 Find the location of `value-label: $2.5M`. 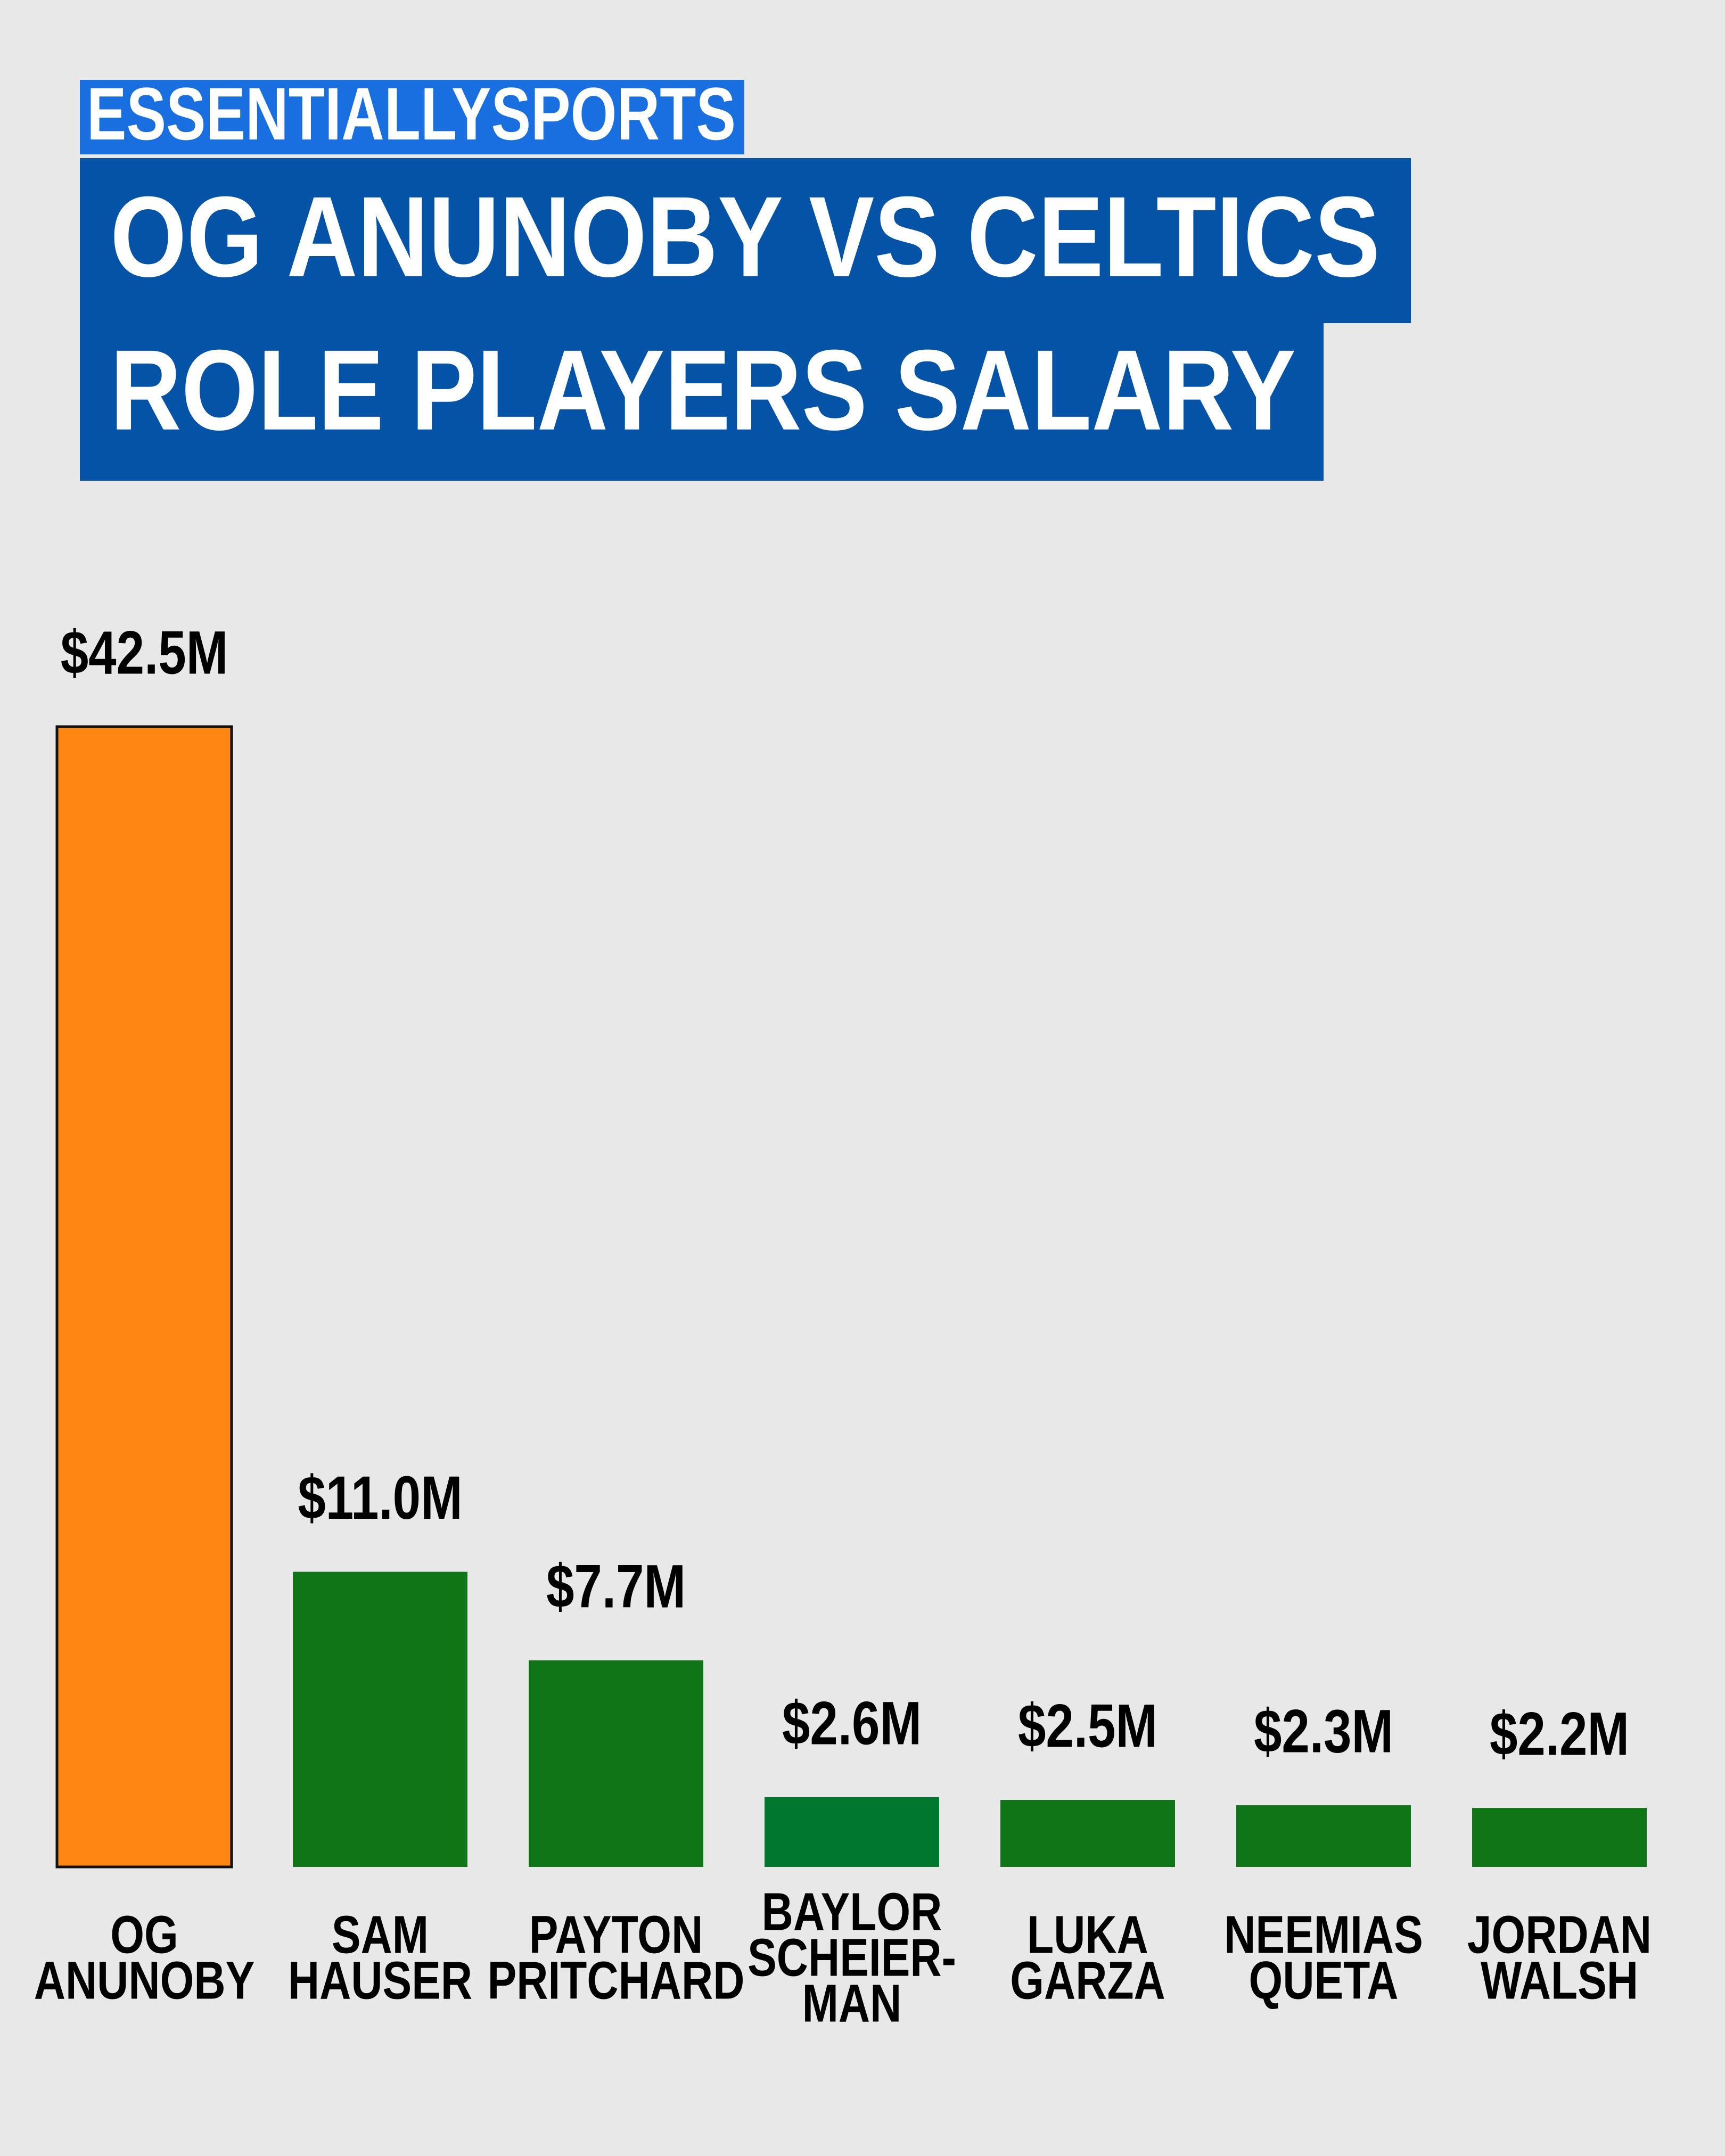

value-label: $2.5M is located at coordinates (1087, 1726).